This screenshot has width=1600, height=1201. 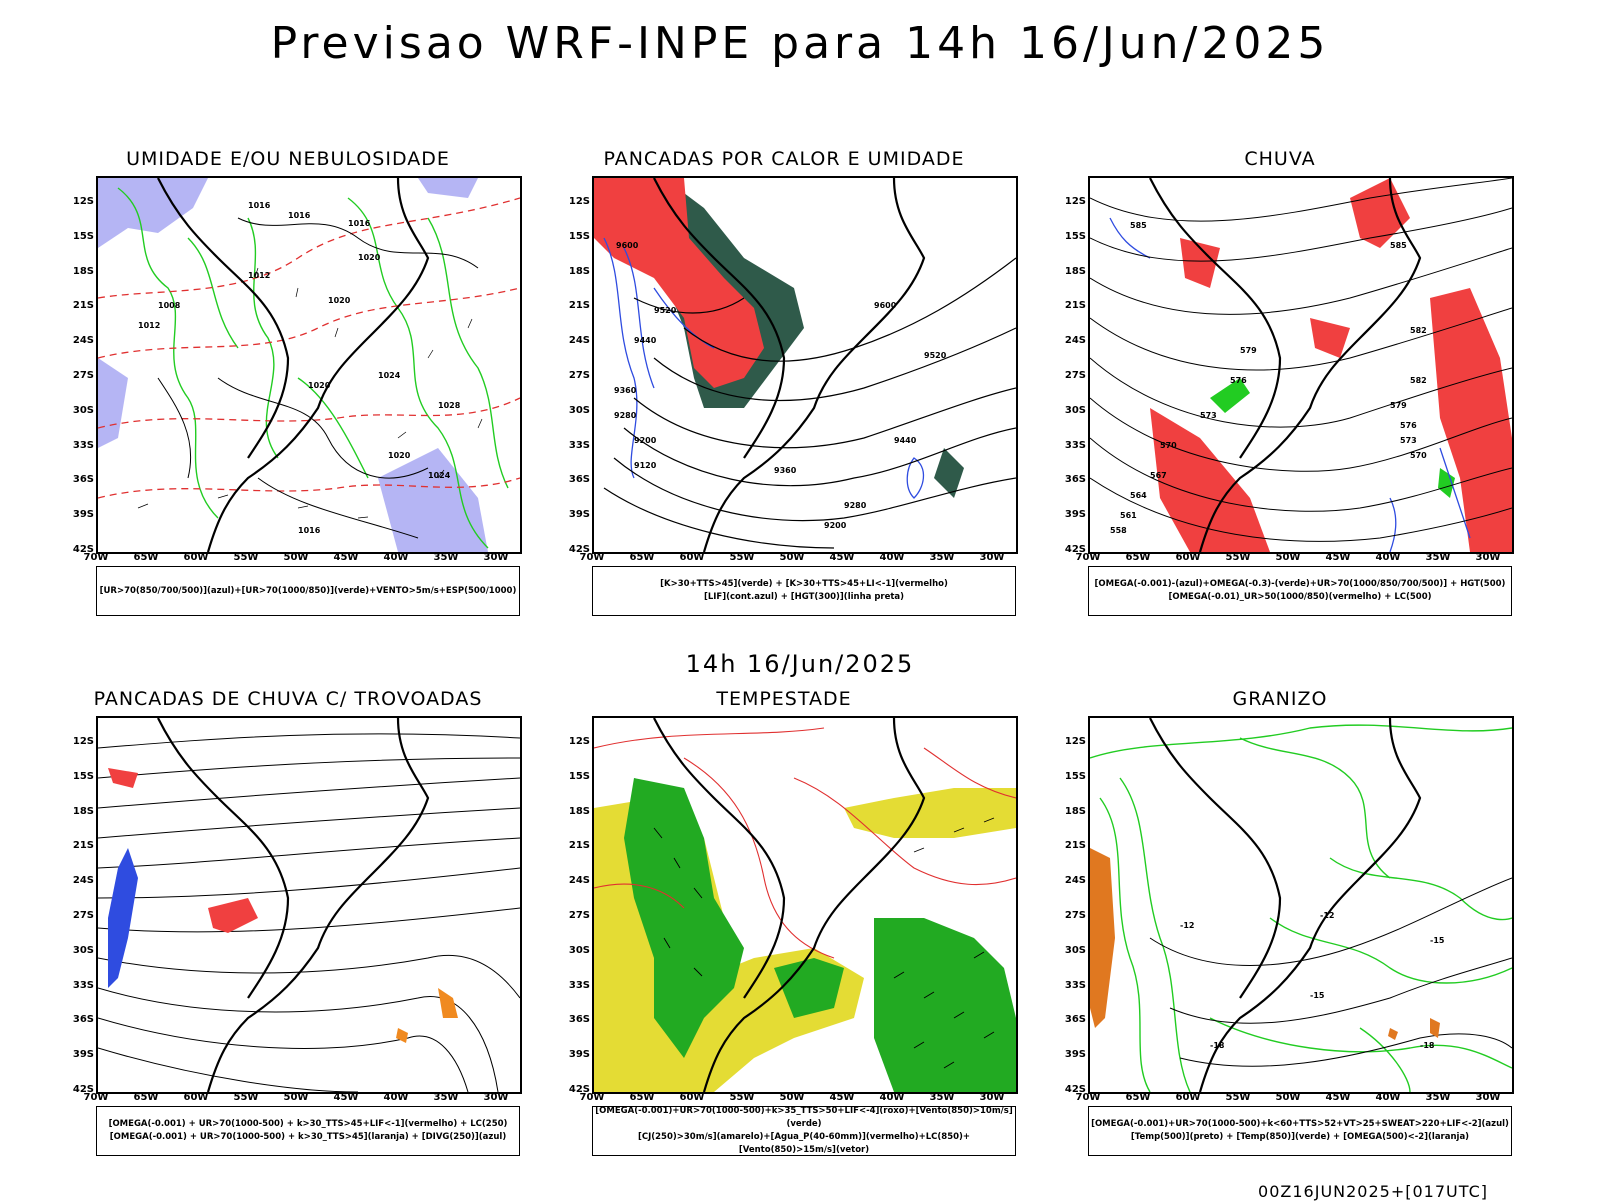 I want to click on red-instability-shading, so click(x=679, y=283).